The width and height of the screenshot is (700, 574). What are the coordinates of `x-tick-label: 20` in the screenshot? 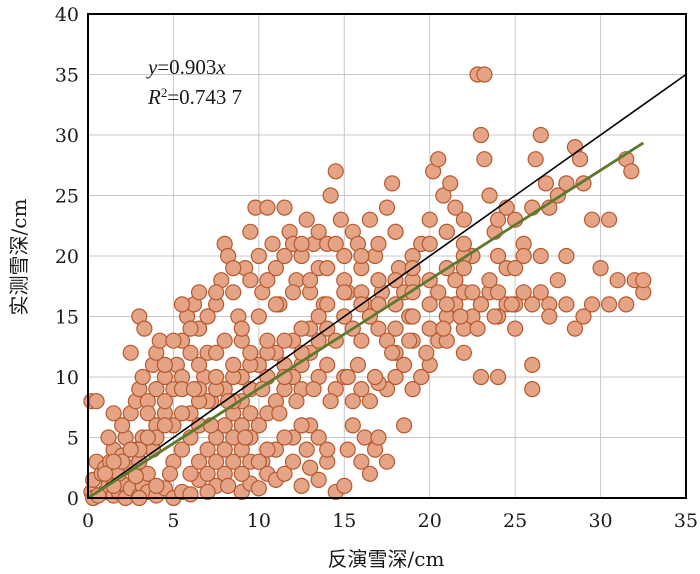 It's located at (430, 521).